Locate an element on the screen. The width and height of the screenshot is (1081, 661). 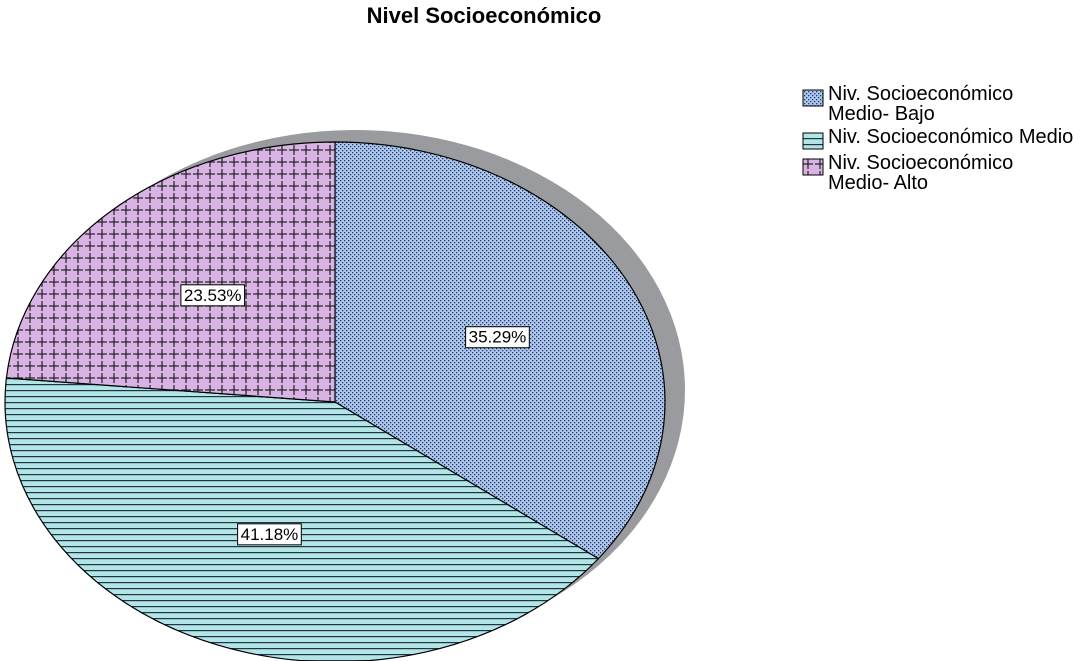
data-label: 35.29% is located at coordinates (498, 337).